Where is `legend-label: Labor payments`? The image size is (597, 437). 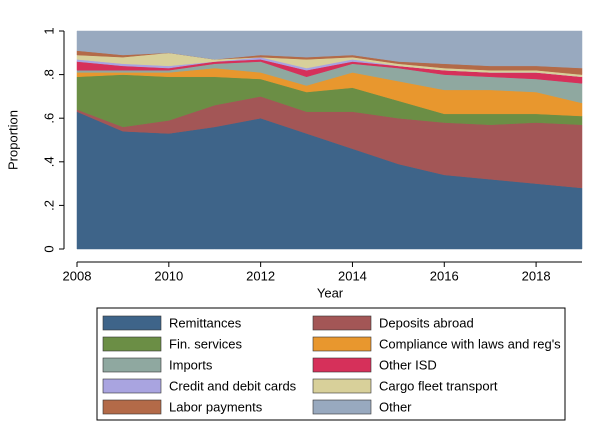 legend-label: Labor payments is located at coordinates (216, 406).